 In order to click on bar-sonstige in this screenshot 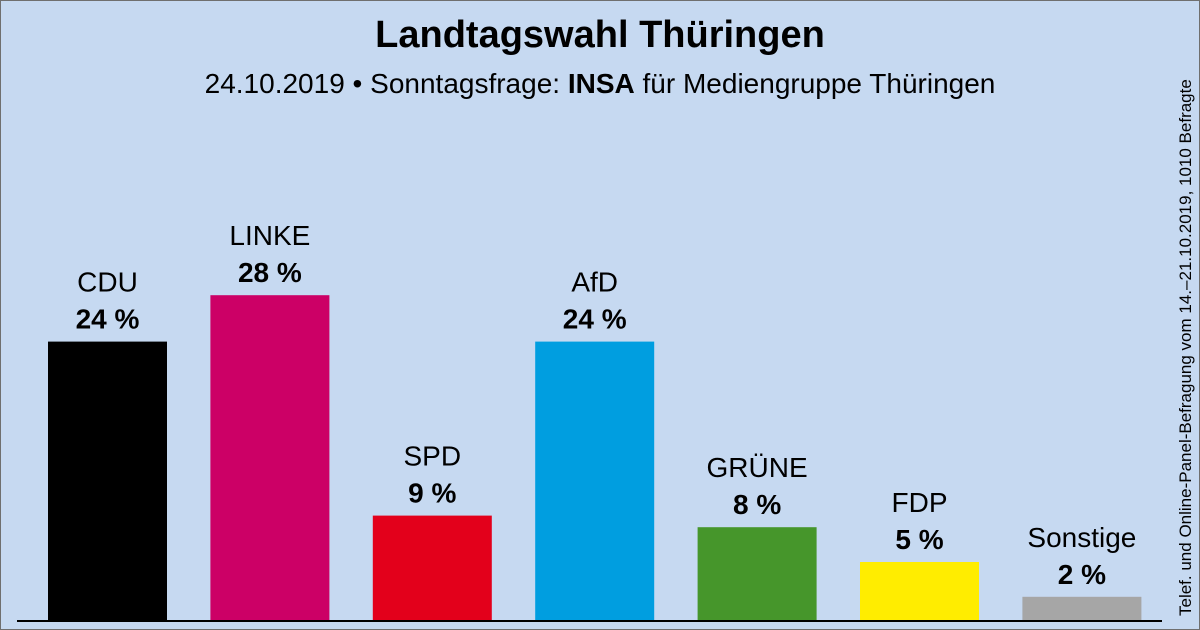, I will do `click(1082, 608)`.